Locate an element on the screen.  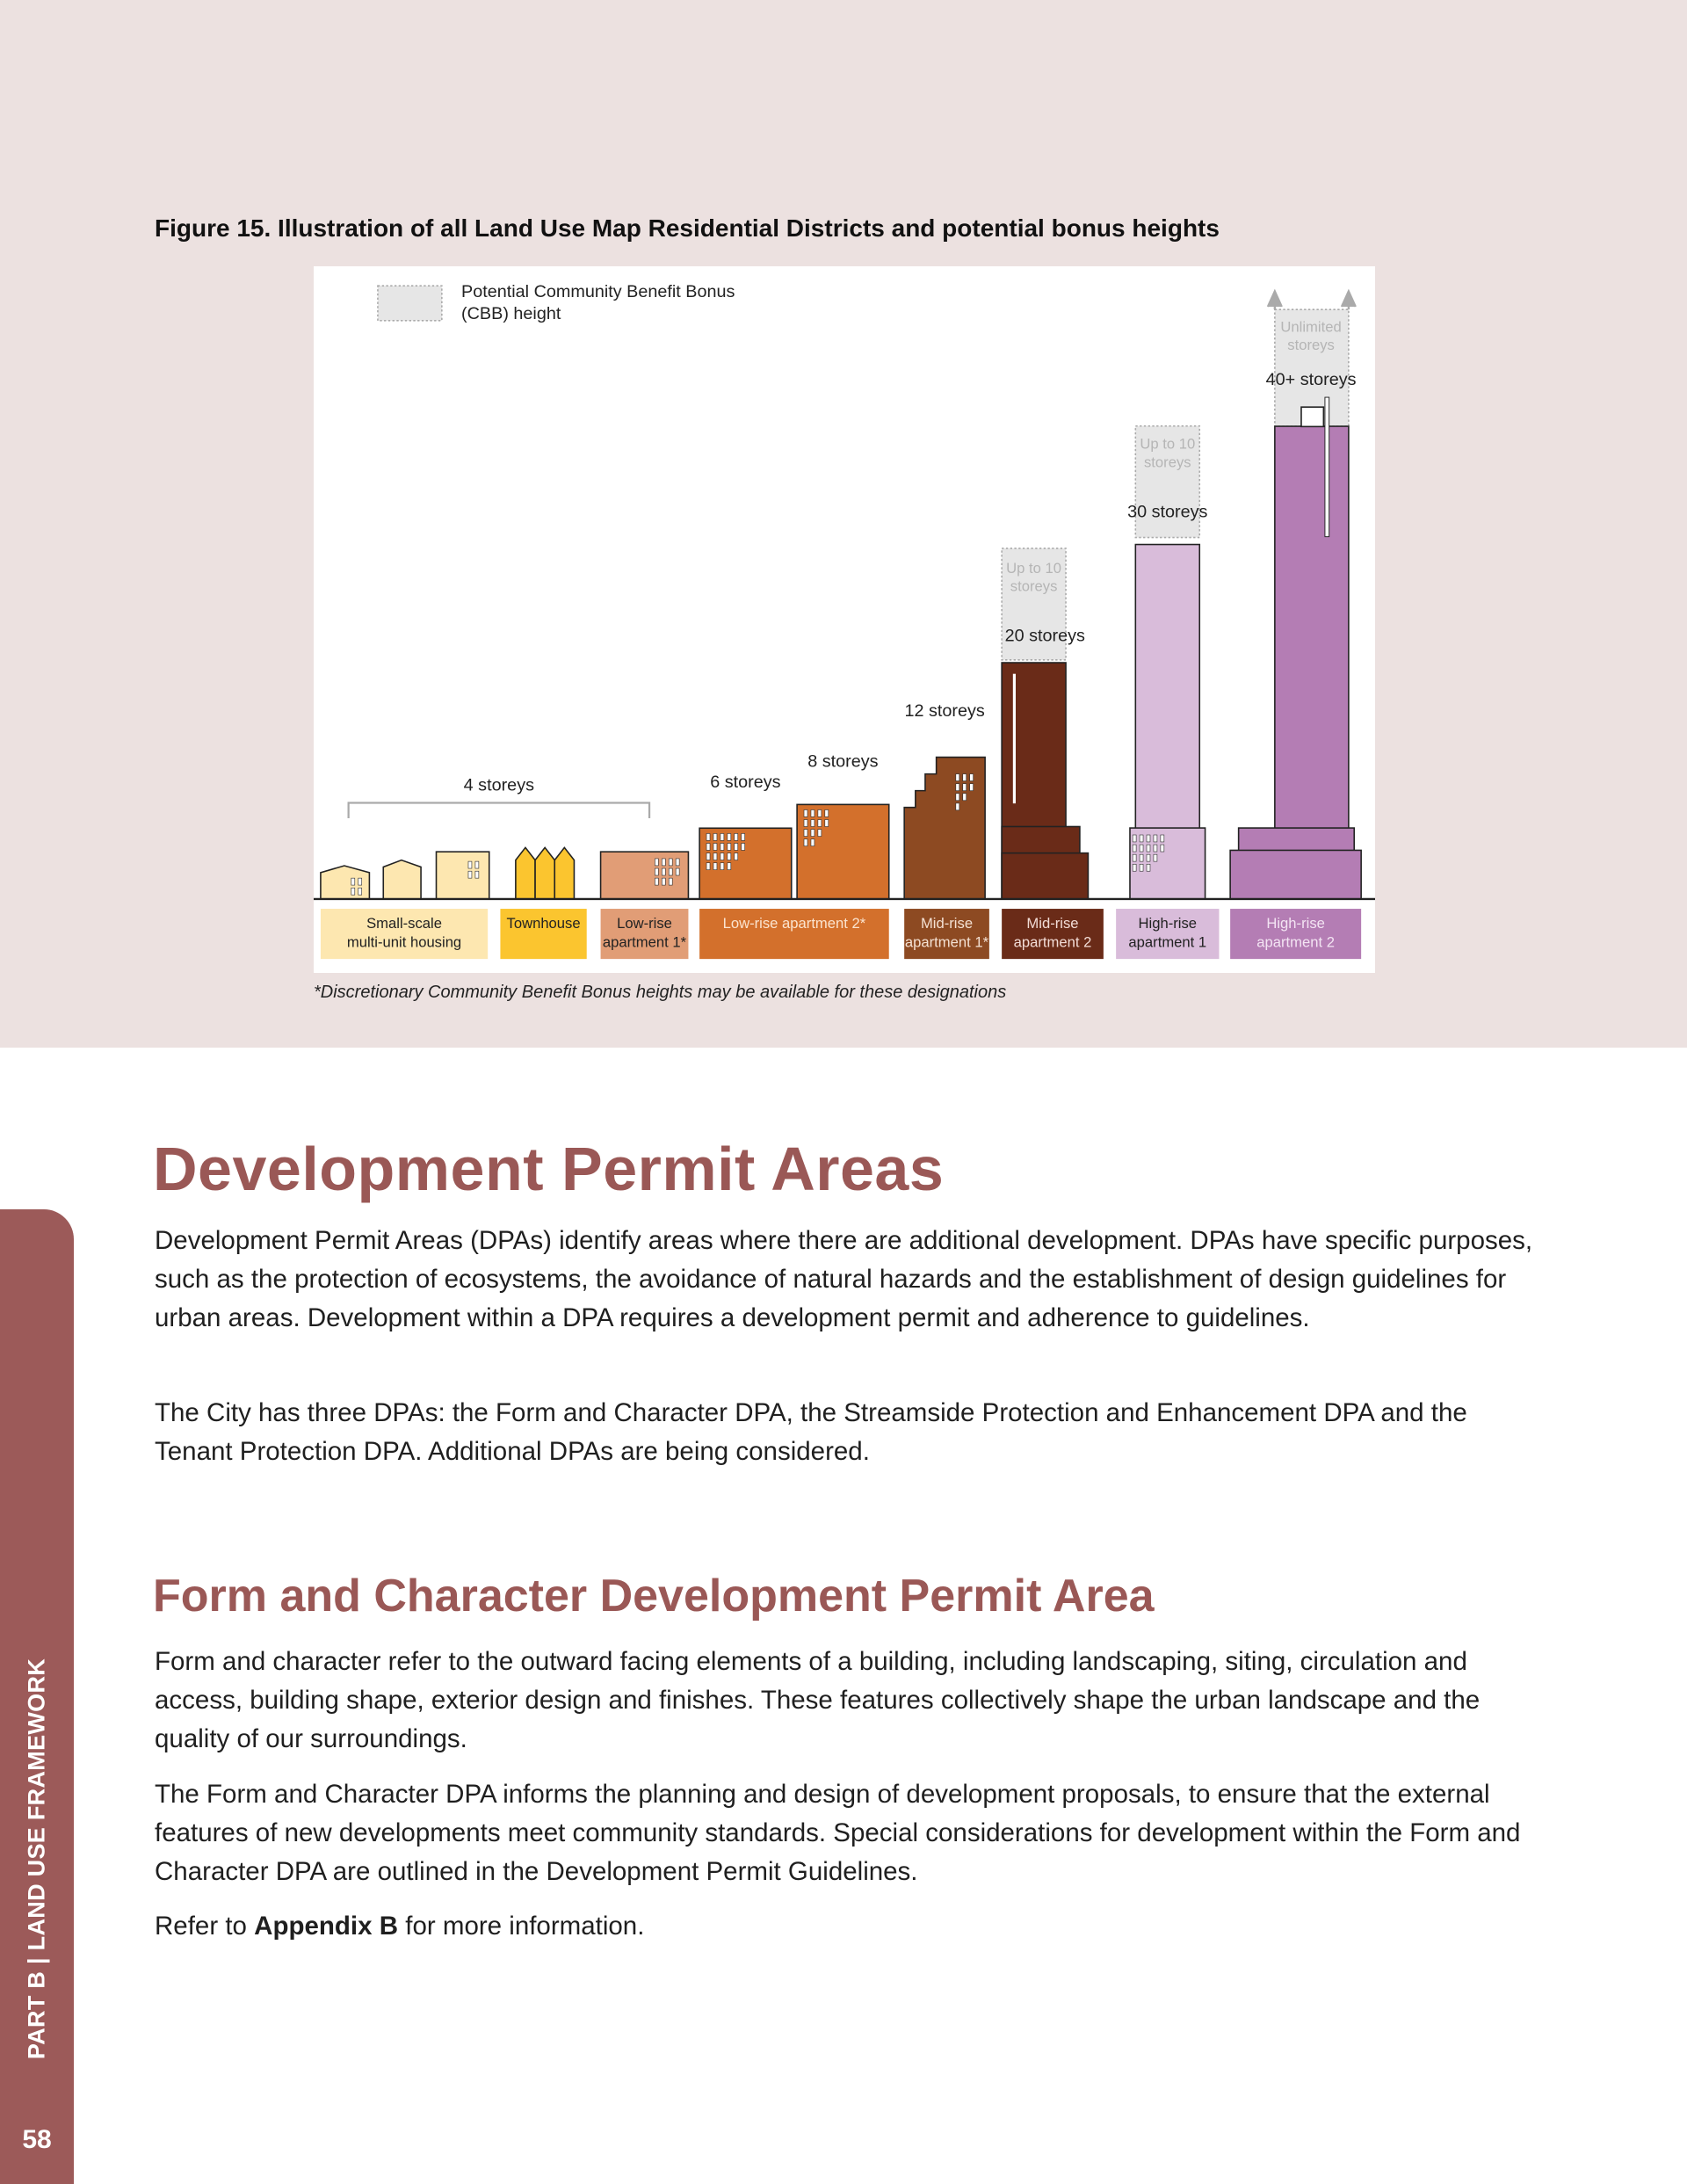
category-label: Low-rise is located at coordinates (644, 924).